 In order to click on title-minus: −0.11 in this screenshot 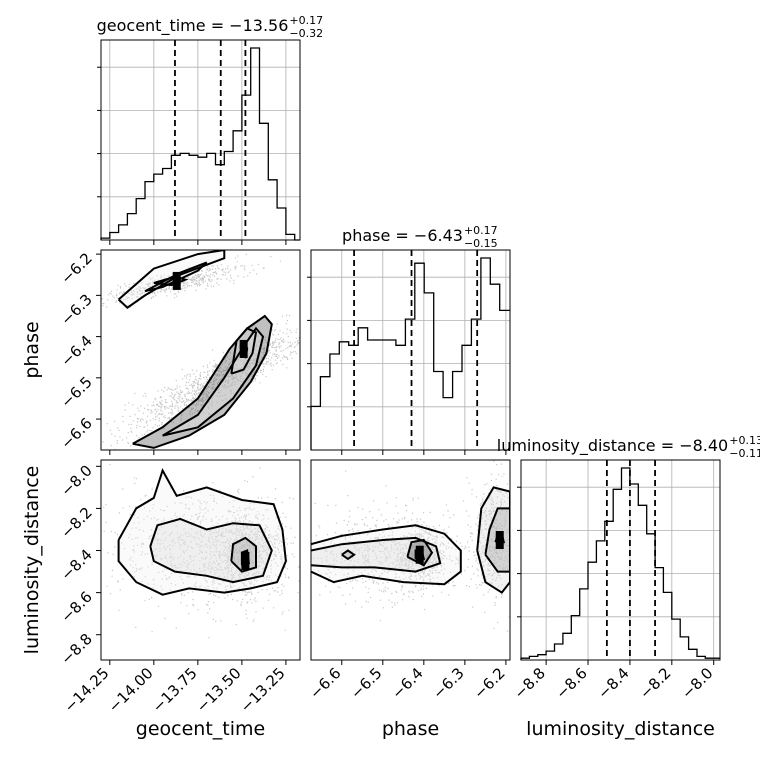, I will do `click(744, 453)`.